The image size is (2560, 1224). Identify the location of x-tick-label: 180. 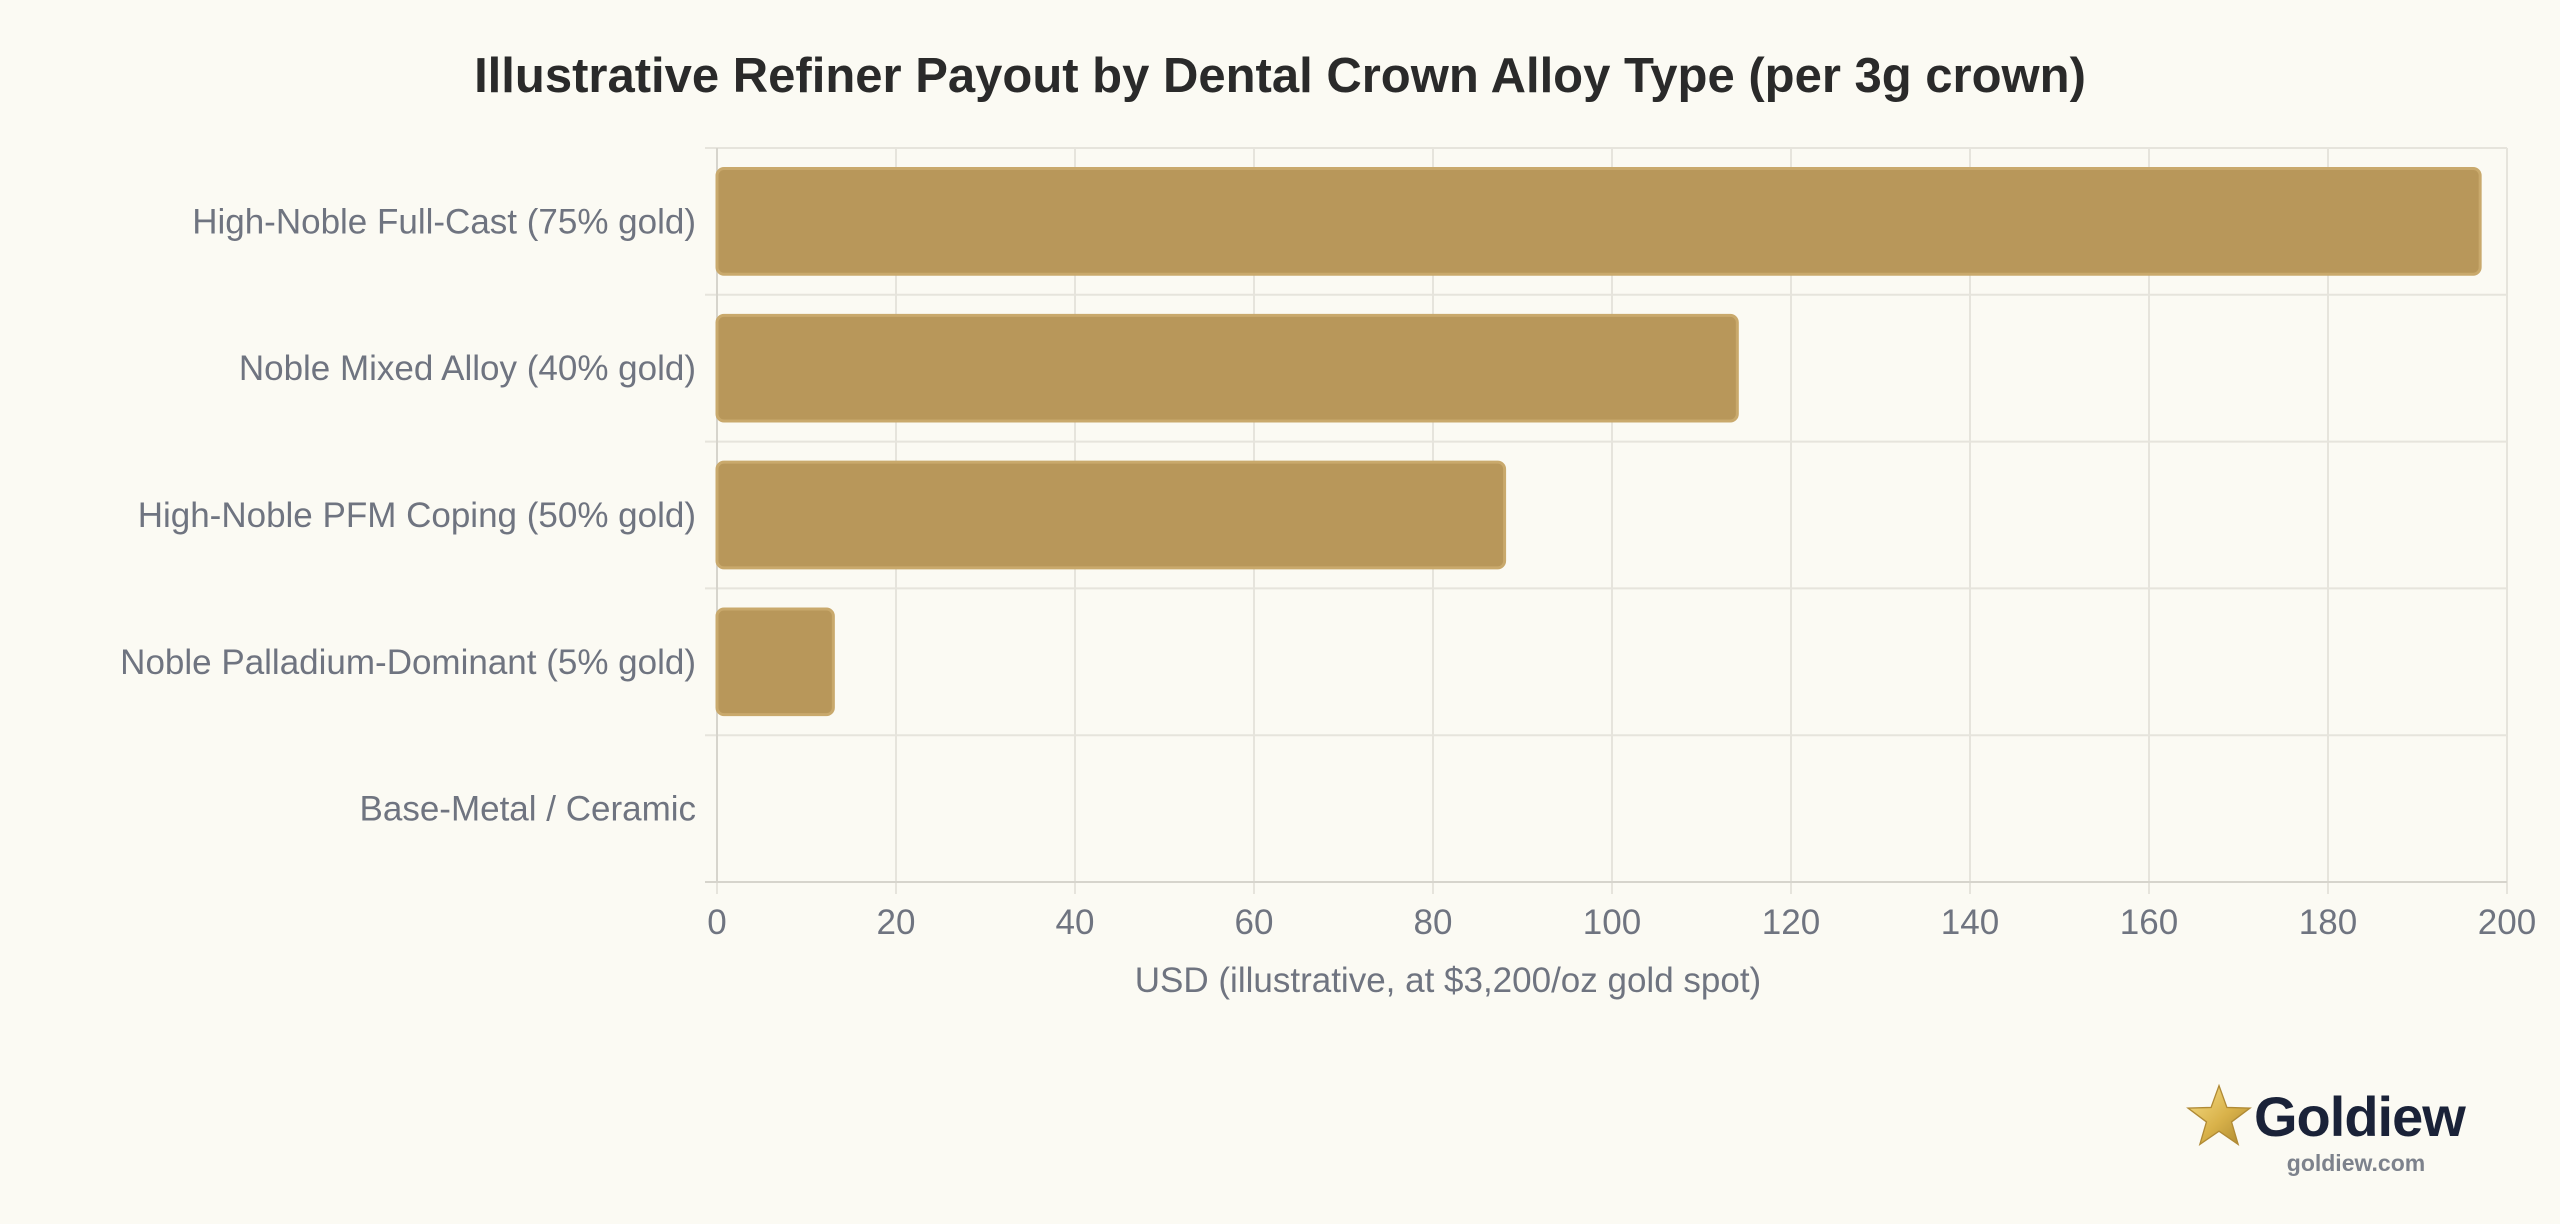
(2328, 922).